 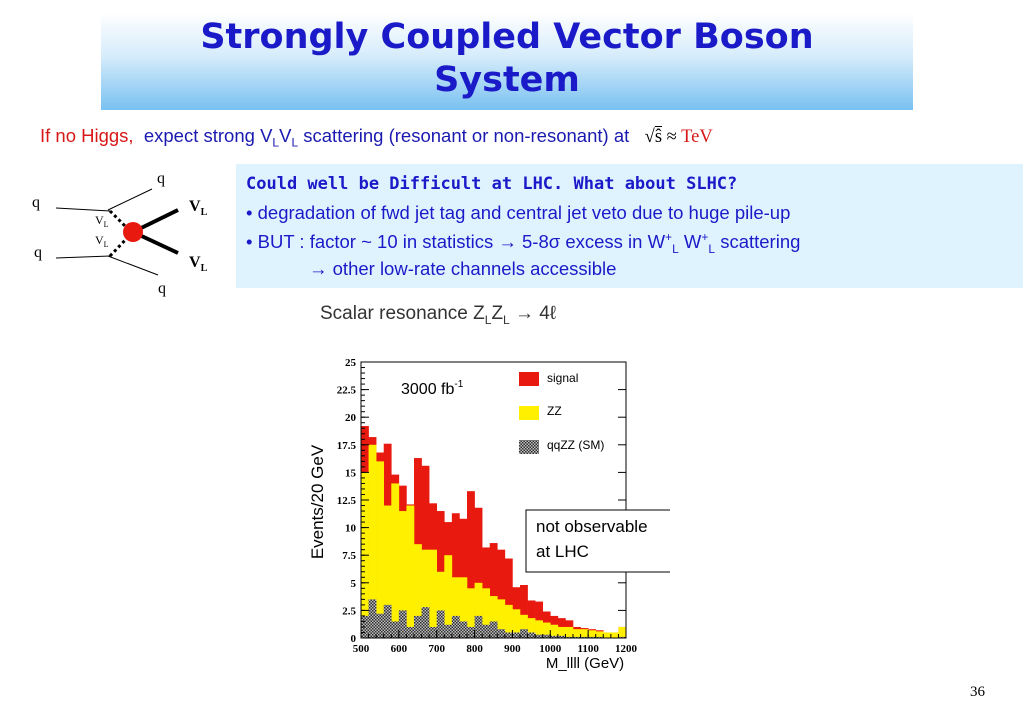 I want to click on title-banner: Strongly Coupled Vector Boson System, so click(x=507, y=61).